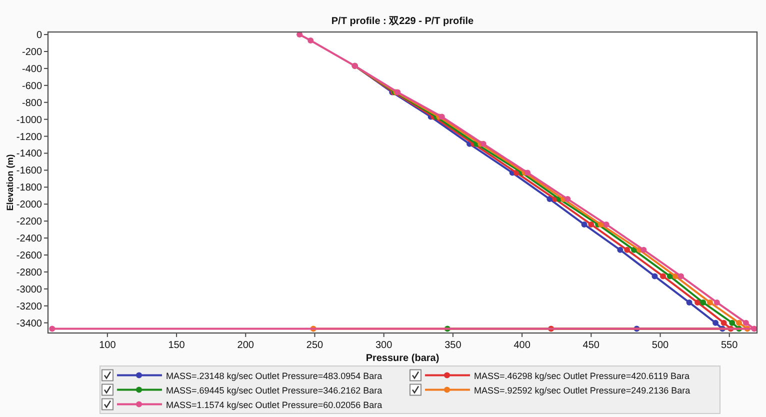  What do you see at coordinates (729, 345) in the screenshot?
I see `x-tick-label: 550` at bounding box center [729, 345].